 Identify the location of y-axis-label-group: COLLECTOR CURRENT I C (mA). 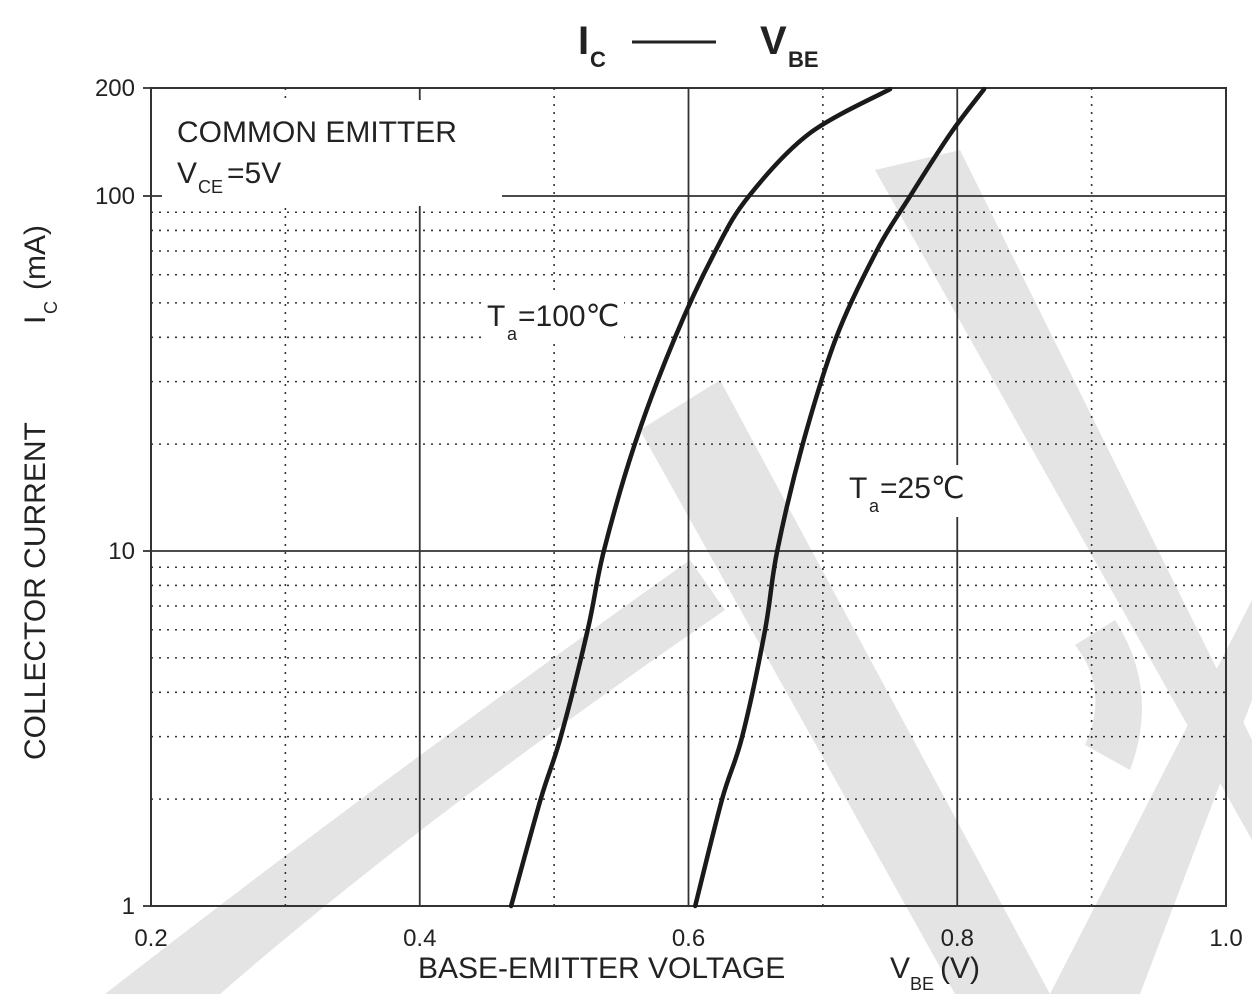
(40, 492).